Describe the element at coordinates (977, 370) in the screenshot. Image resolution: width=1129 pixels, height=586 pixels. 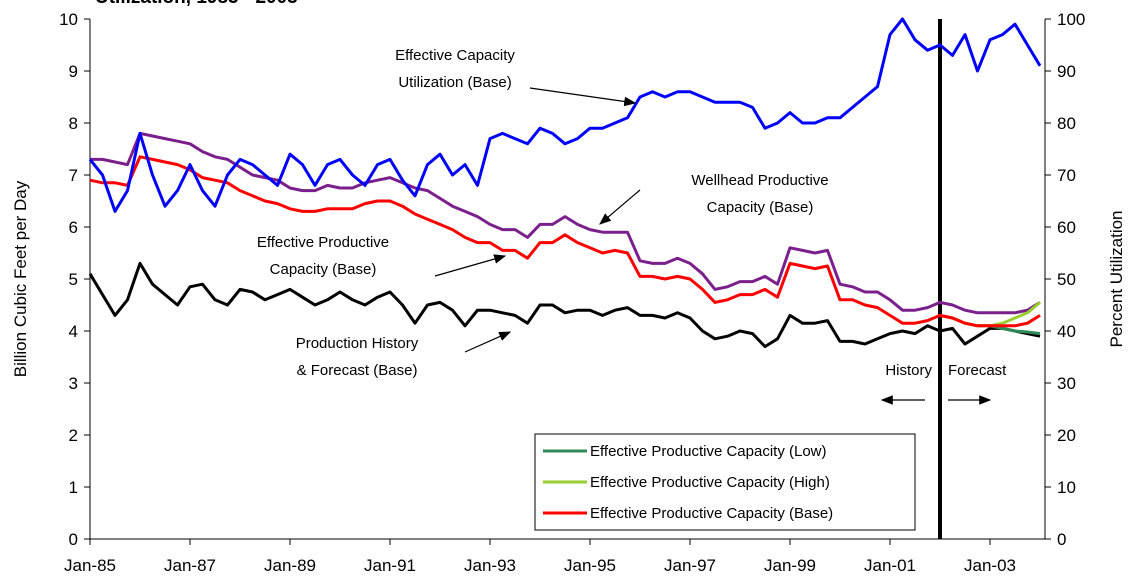
I see `forecast-label: Forecast` at that location.